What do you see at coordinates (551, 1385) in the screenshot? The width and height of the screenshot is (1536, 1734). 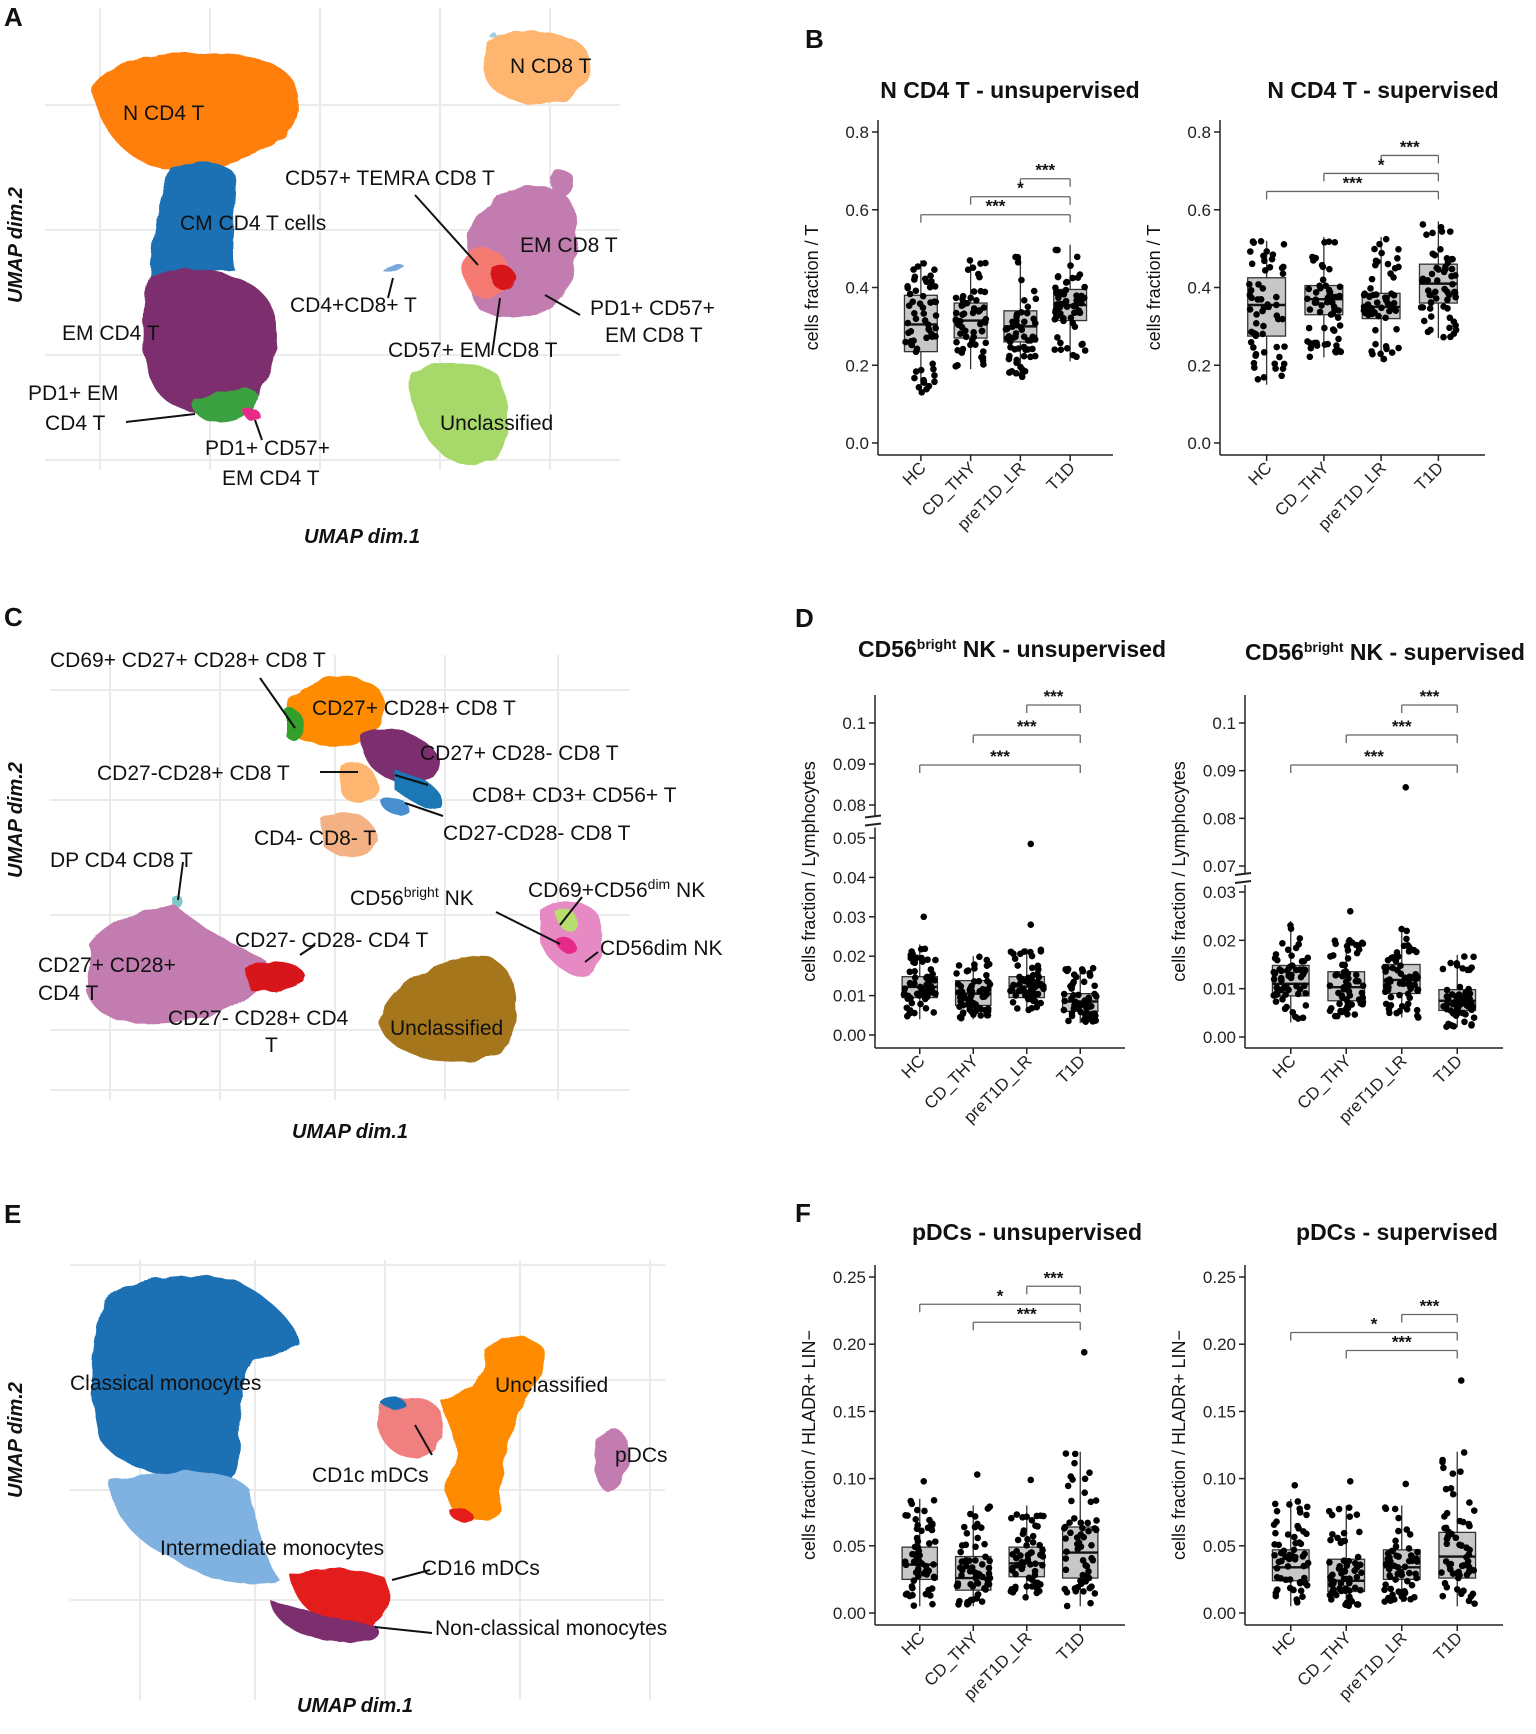 I see `label-e-unclassified: Unclassified` at bounding box center [551, 1385].